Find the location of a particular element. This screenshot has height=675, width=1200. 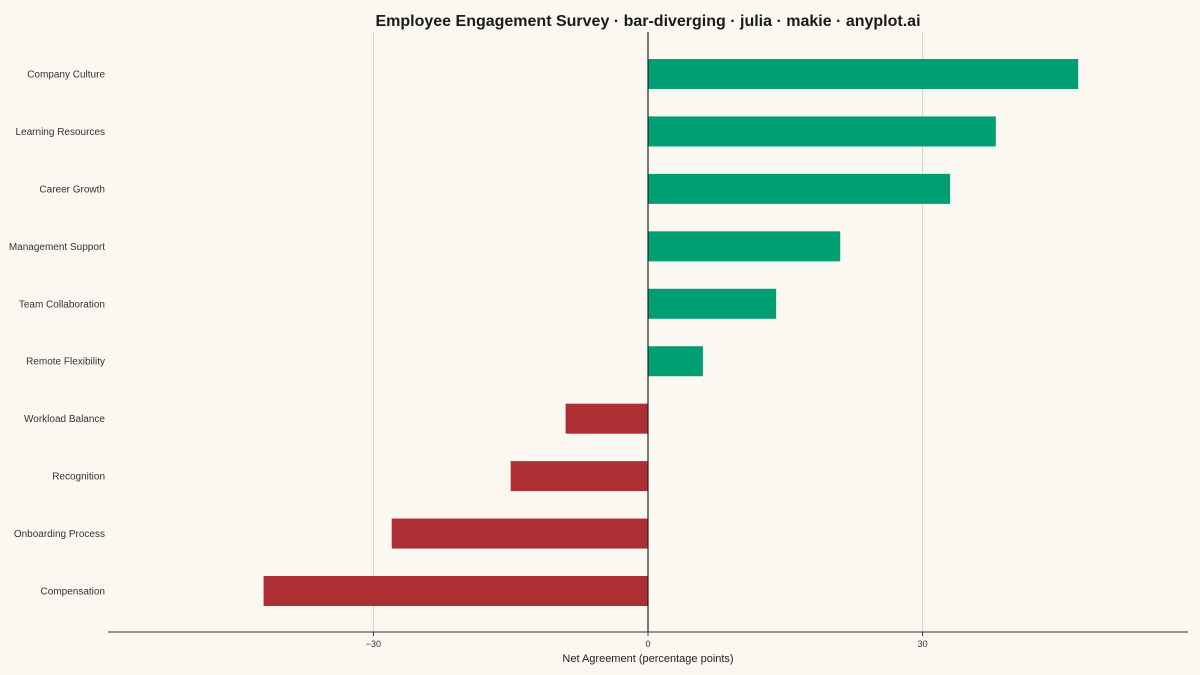

x-tick-label: 30 is located at coordinates (923, 644).